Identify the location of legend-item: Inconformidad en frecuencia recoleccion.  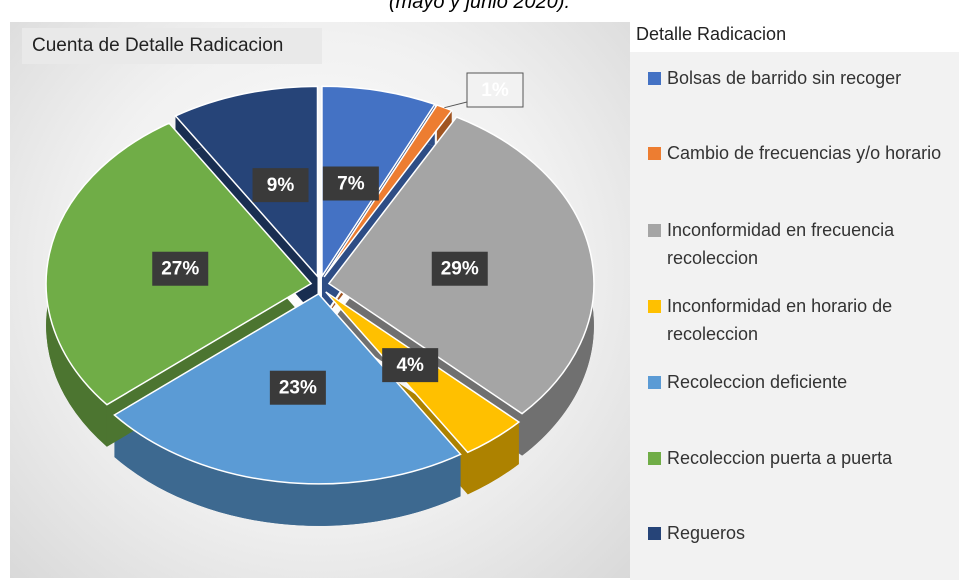
(803, 244).